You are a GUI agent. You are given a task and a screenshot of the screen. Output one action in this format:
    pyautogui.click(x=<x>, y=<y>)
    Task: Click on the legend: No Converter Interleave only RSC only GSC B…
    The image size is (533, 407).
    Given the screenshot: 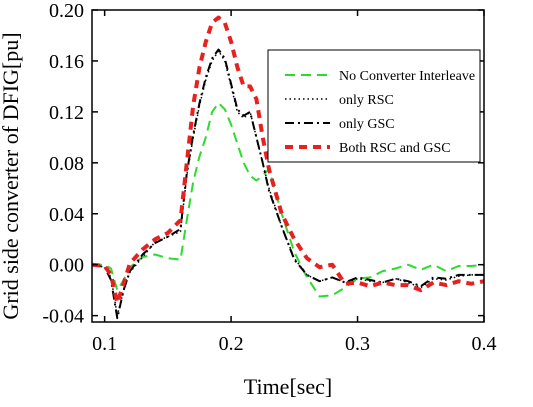 What is the action you would take?
    pyautogui.click(x=374, y=106)
    